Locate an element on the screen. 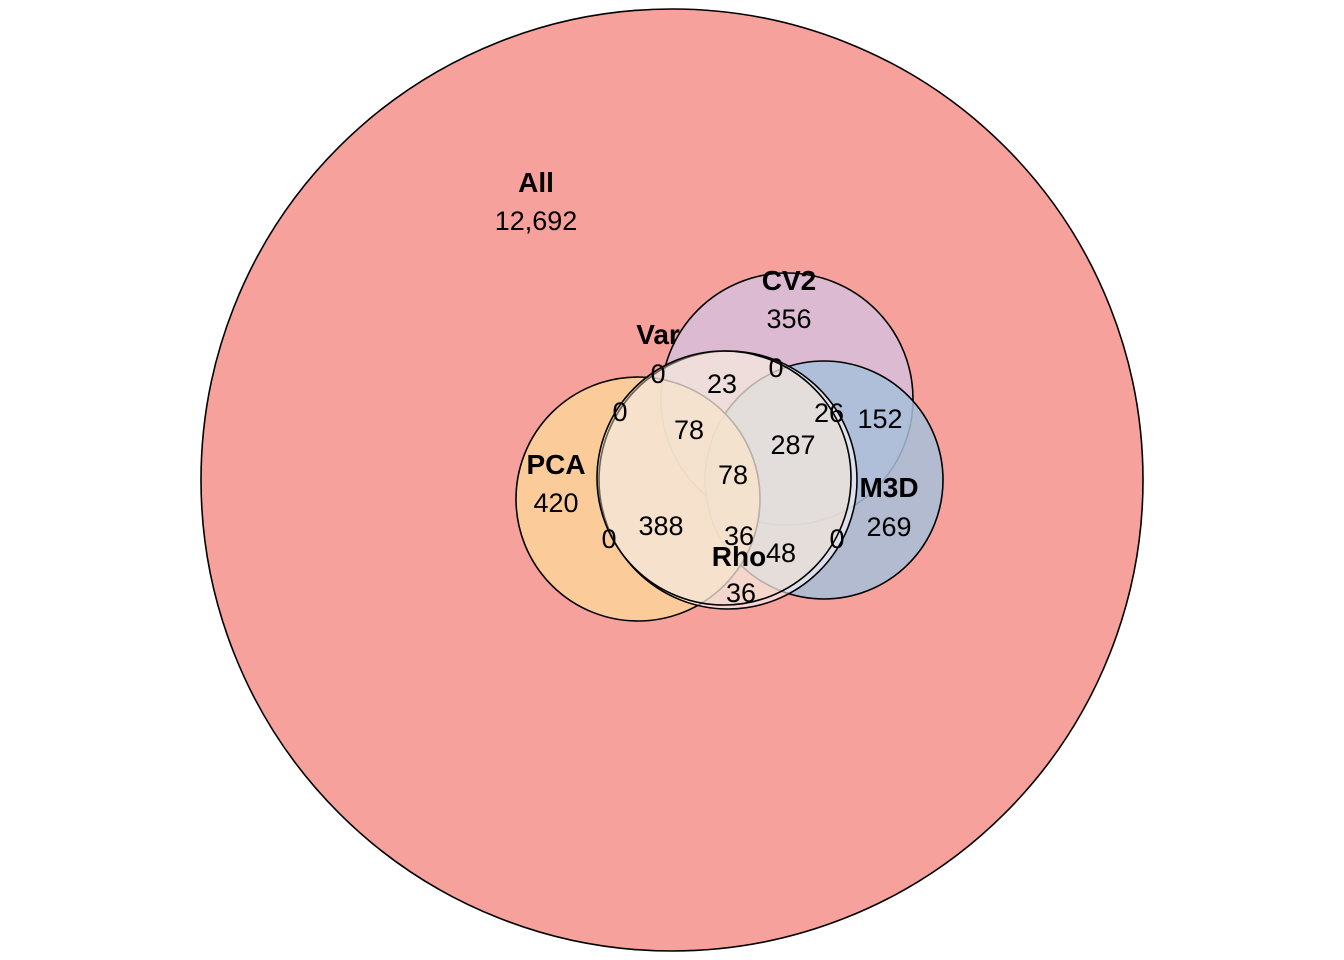 Image resolution: width=1344 pixels, height=960 pixels. set-m3d-label: M3D is located at coordinates (888, 487).